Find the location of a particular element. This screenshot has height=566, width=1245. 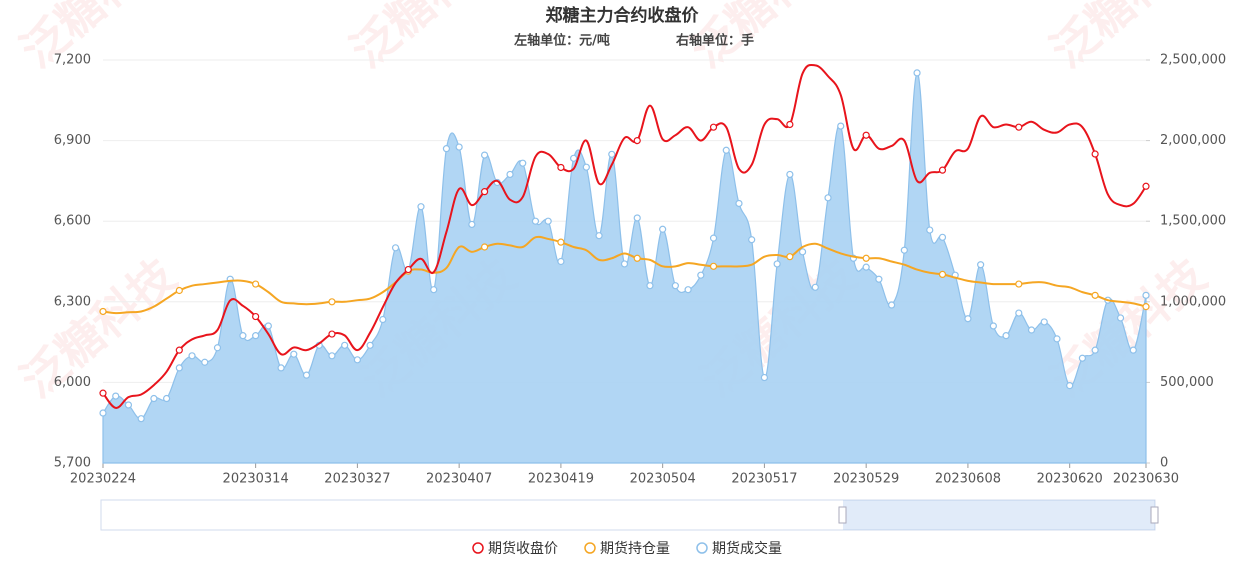

legend-label: 期货持仓量 is located at coordinates (635, 548).